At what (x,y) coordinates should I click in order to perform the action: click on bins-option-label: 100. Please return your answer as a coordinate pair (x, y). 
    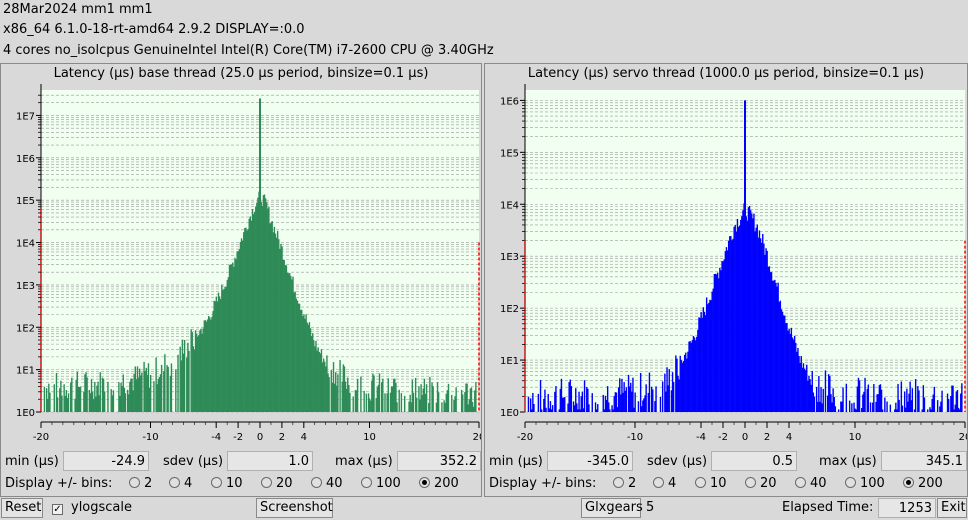
    Looking at the image, I should click on (388, 483).